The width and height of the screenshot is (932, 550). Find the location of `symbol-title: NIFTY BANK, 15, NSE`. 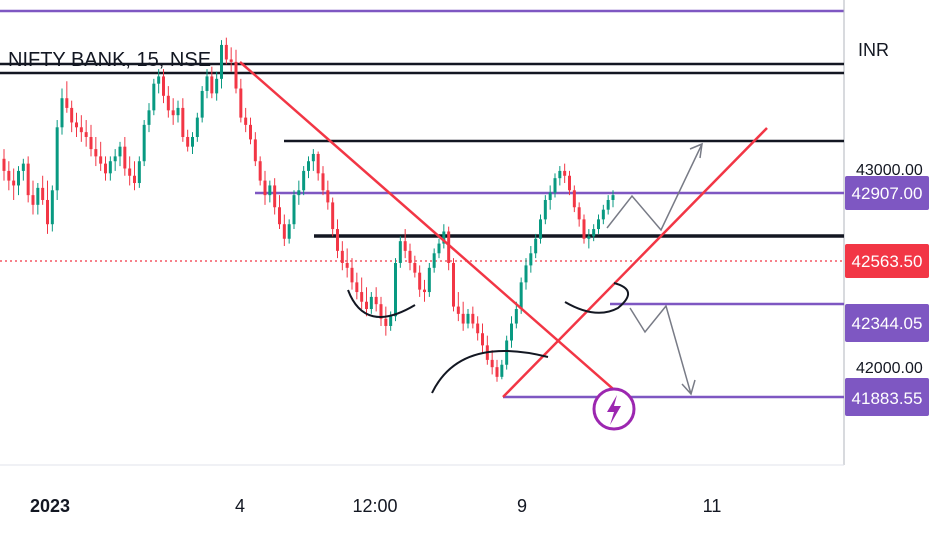

symbol-title: NIFTY BANK, 15, NSE is located at coordinates (109, 60).